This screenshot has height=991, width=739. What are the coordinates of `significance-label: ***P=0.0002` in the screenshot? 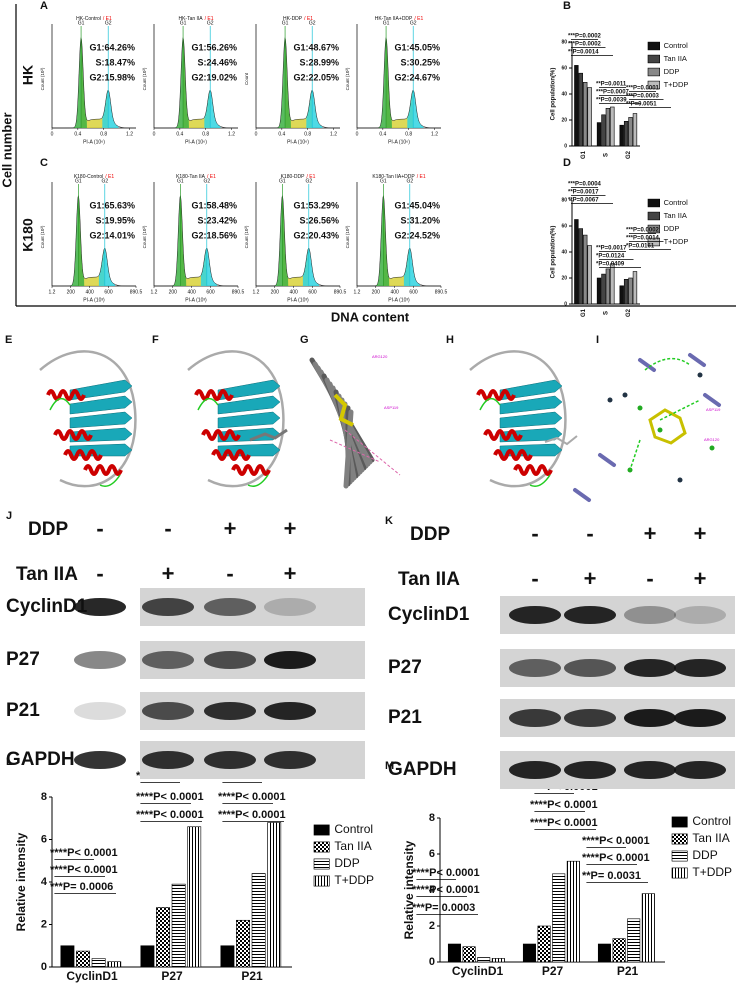 It's located at (643, 231).